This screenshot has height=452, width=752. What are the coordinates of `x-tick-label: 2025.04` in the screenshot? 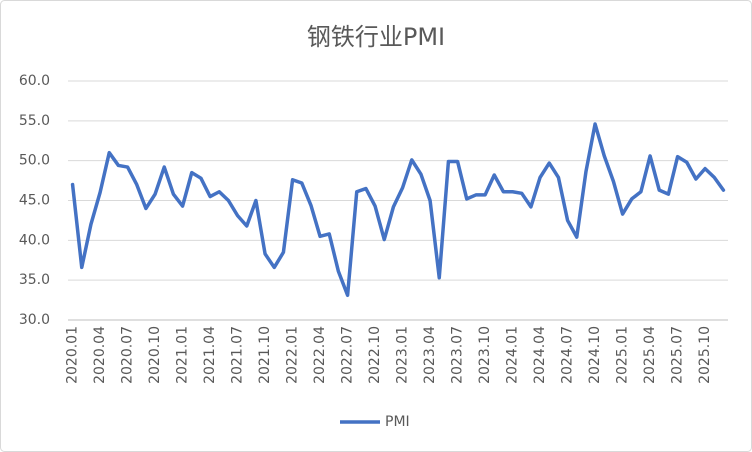 It's located at (650, 355).